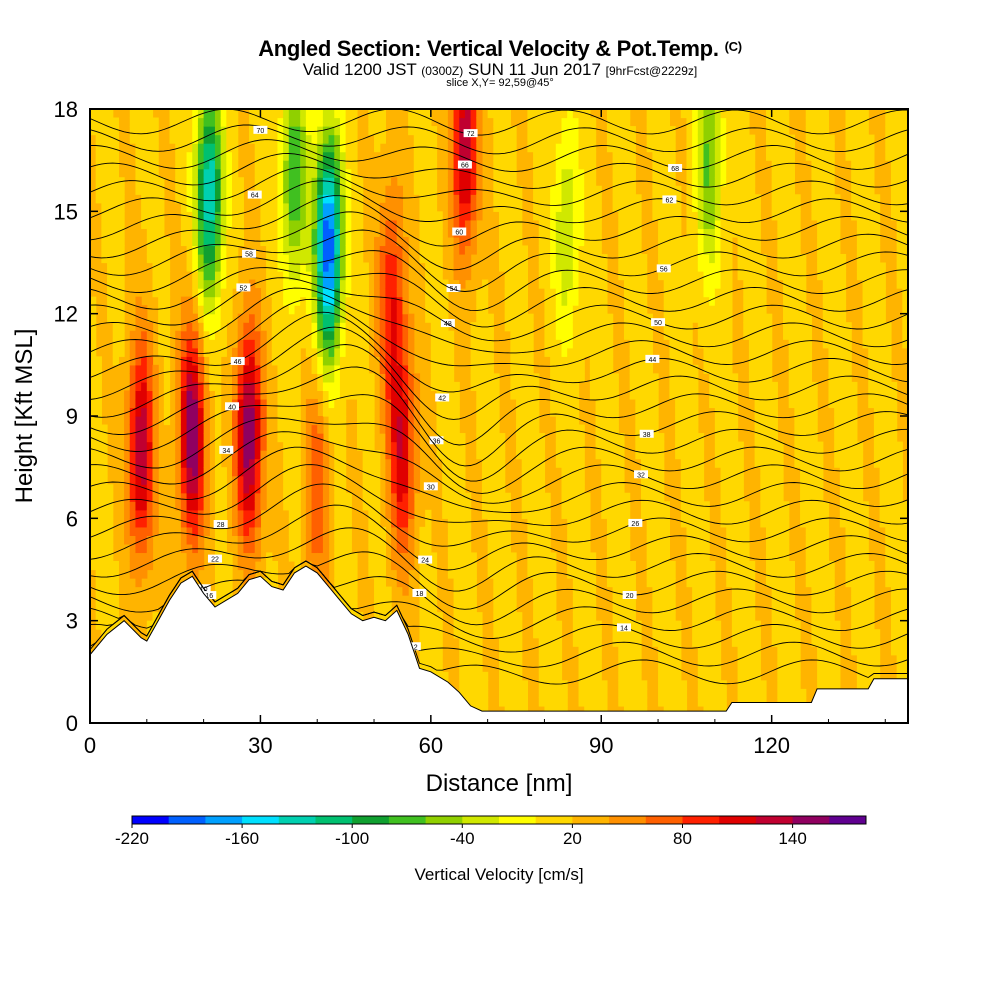  Describe the element at coordinates (359, 69) in the screenshot. I see `valid-time: Valid 1200 JST` at that location.